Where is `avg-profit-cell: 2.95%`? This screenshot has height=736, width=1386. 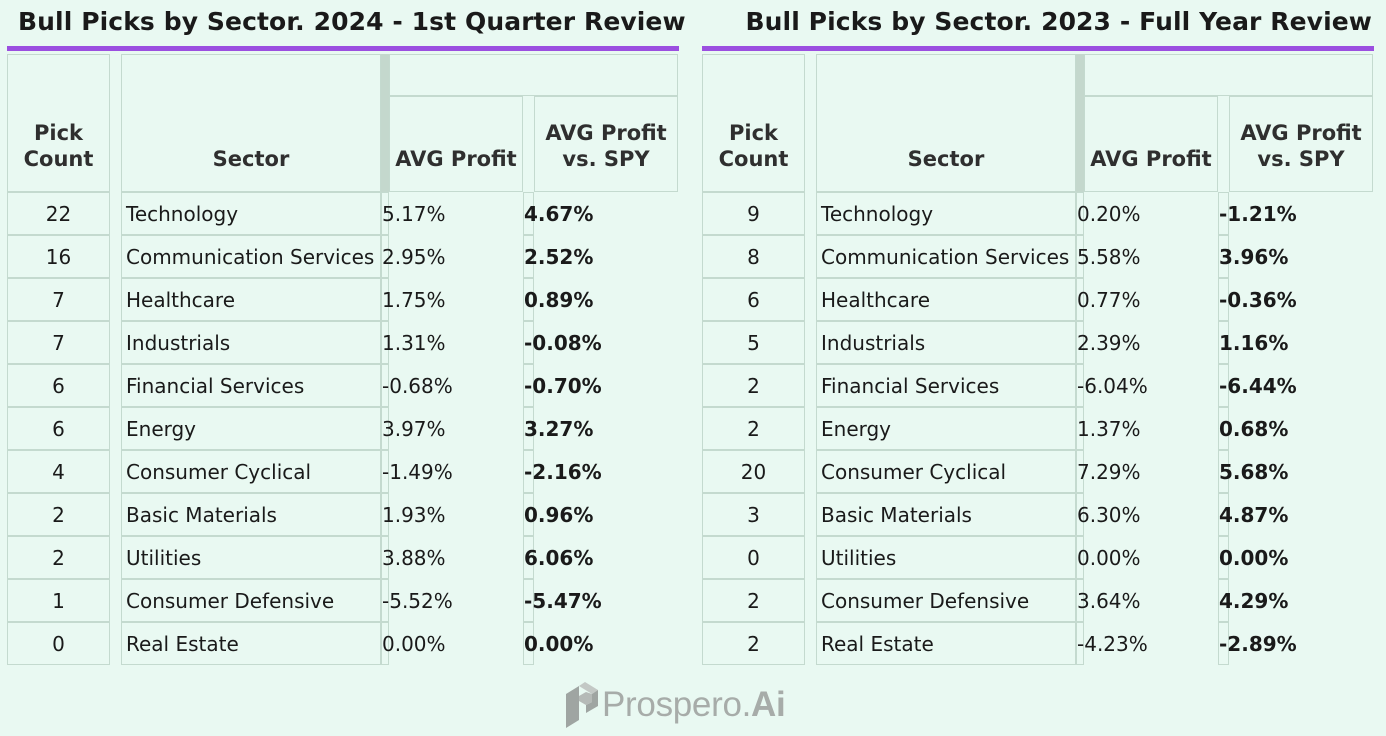
avg-profit-cell: 2.95% is located at coordinates (413, 256).